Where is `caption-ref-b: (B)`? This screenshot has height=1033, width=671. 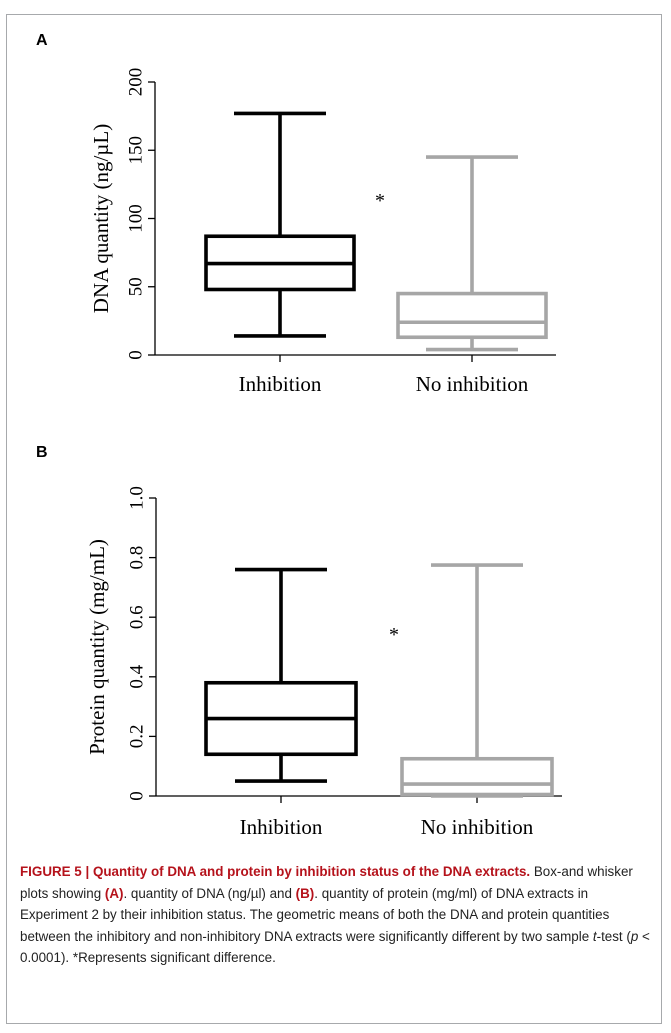 caption-ref-b: (B) is located at coordinates (305, 893).